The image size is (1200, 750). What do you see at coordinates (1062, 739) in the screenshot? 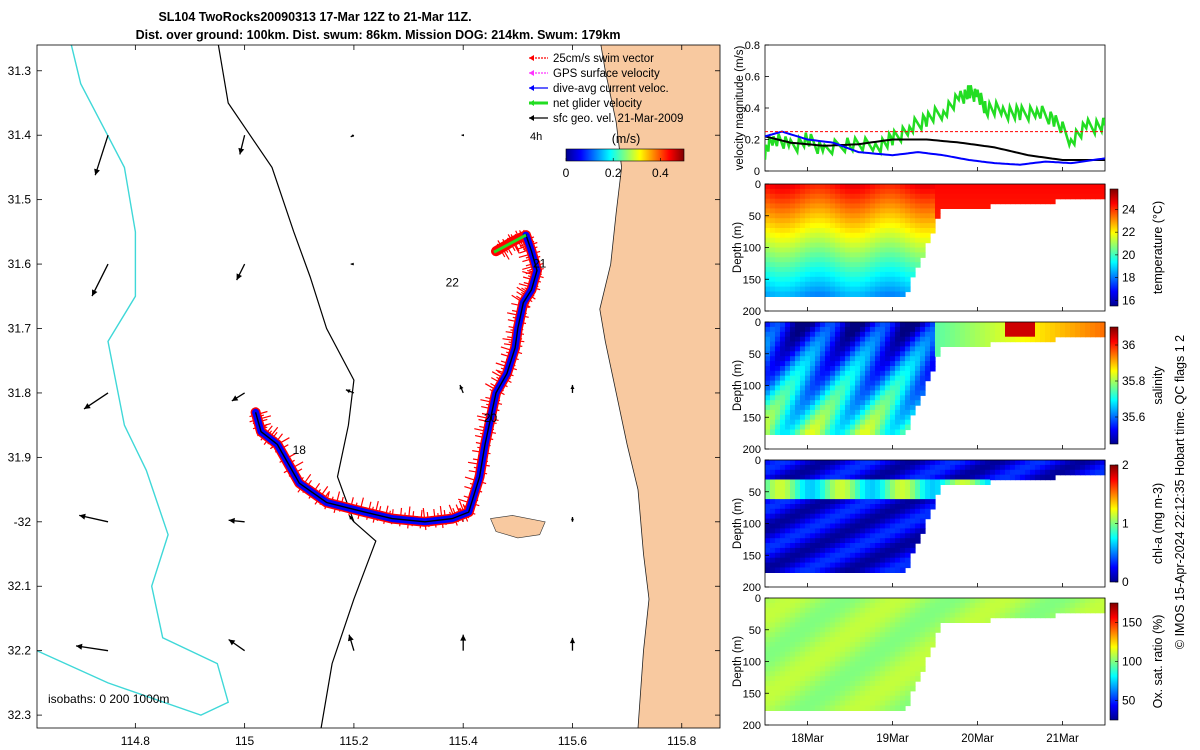
I see `date-tick-label: 21Mar` at bounding box center [1062, 739].